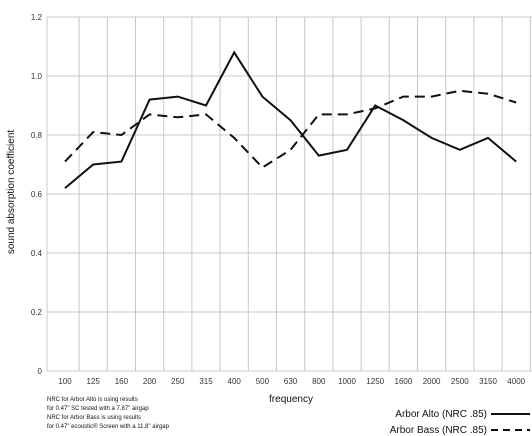  What do you see at coordinates (98, 409) in the screenshot?
I see `nrc-note-line: for 0.47" SC tested with a 7.87" airgap` at bounding box center [98, 409].